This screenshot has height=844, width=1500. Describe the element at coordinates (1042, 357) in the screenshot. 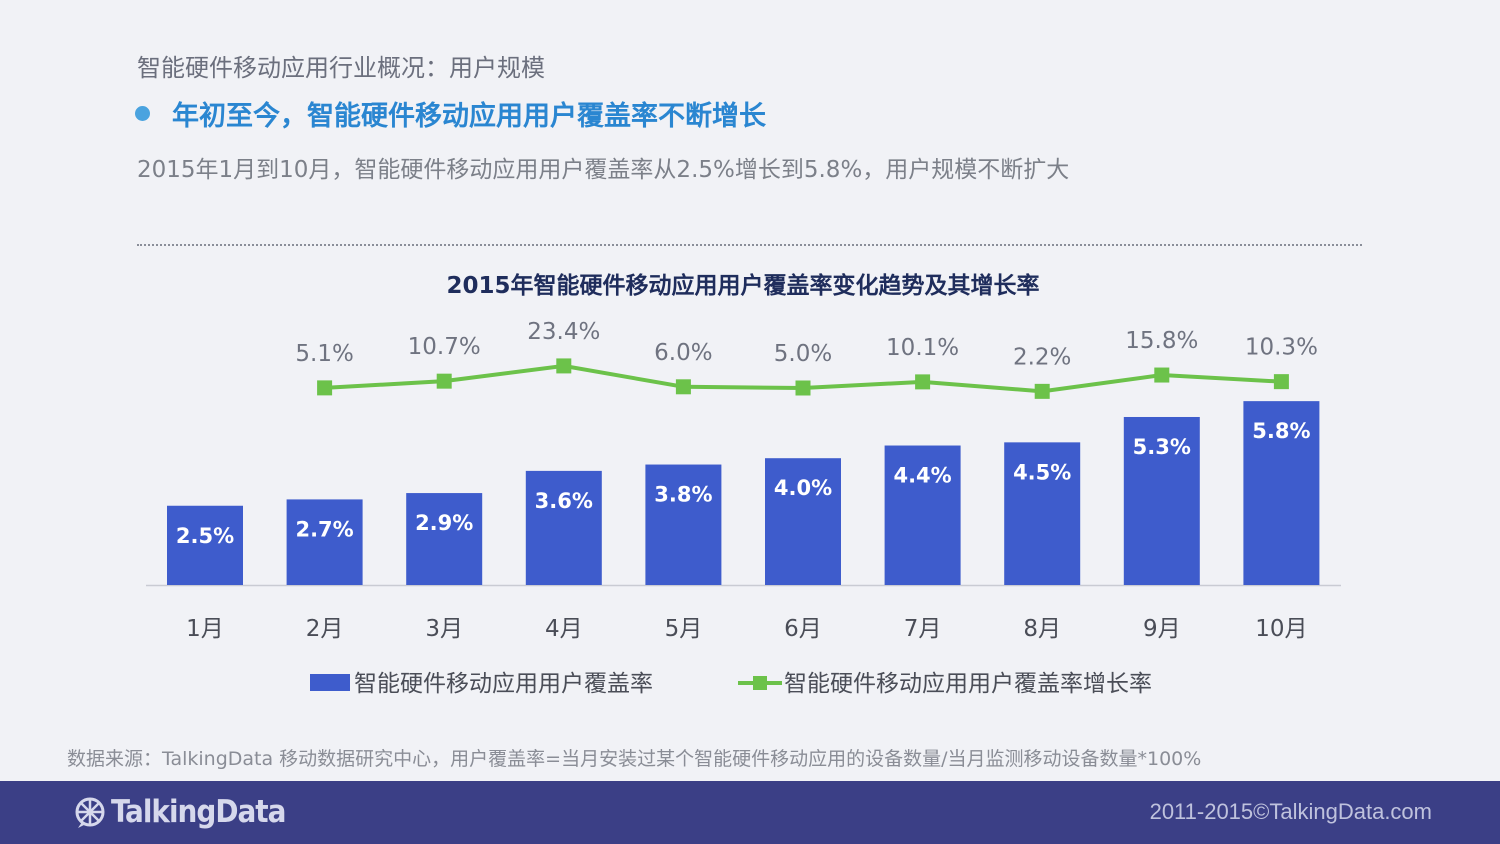

I see `line-data-label: 2.2%` at that location.